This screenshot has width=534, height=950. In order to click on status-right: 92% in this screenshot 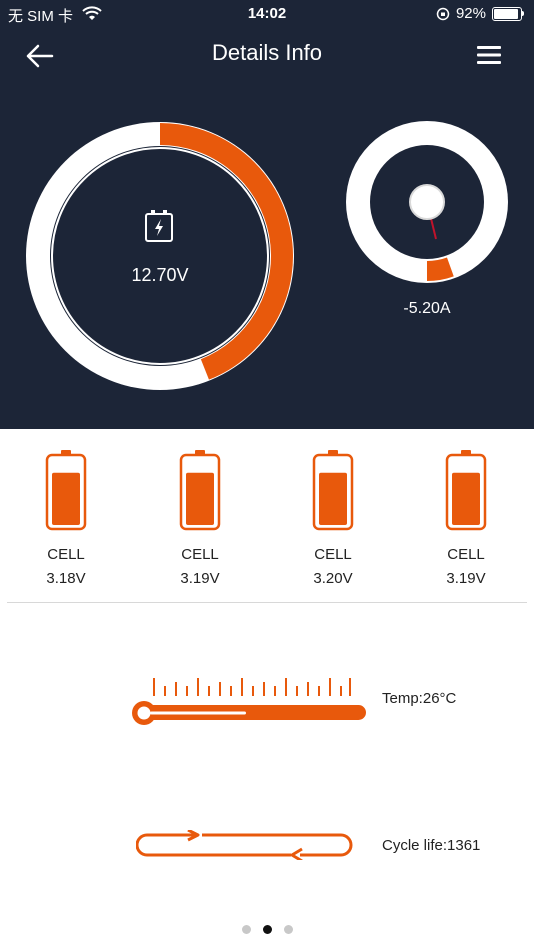, I will do `click(480, 13)`.